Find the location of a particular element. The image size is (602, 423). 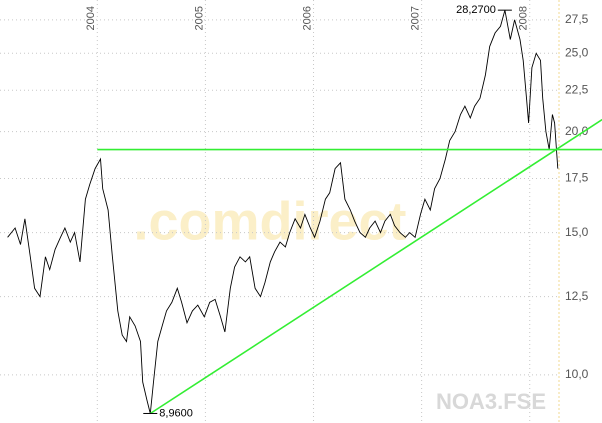

annotation: 28,2700 is located at coordinates (476, 10).